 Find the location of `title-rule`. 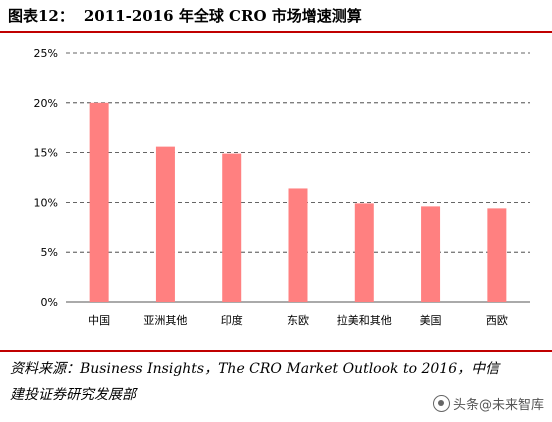

title-rule is located at coordinates (276, 32).